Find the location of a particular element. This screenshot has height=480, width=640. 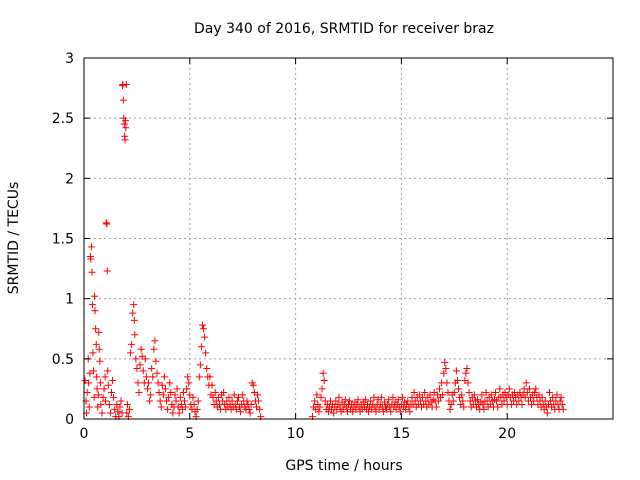

y-axis-label: SRMTID / TECUs is located at coordinates (14, 238).